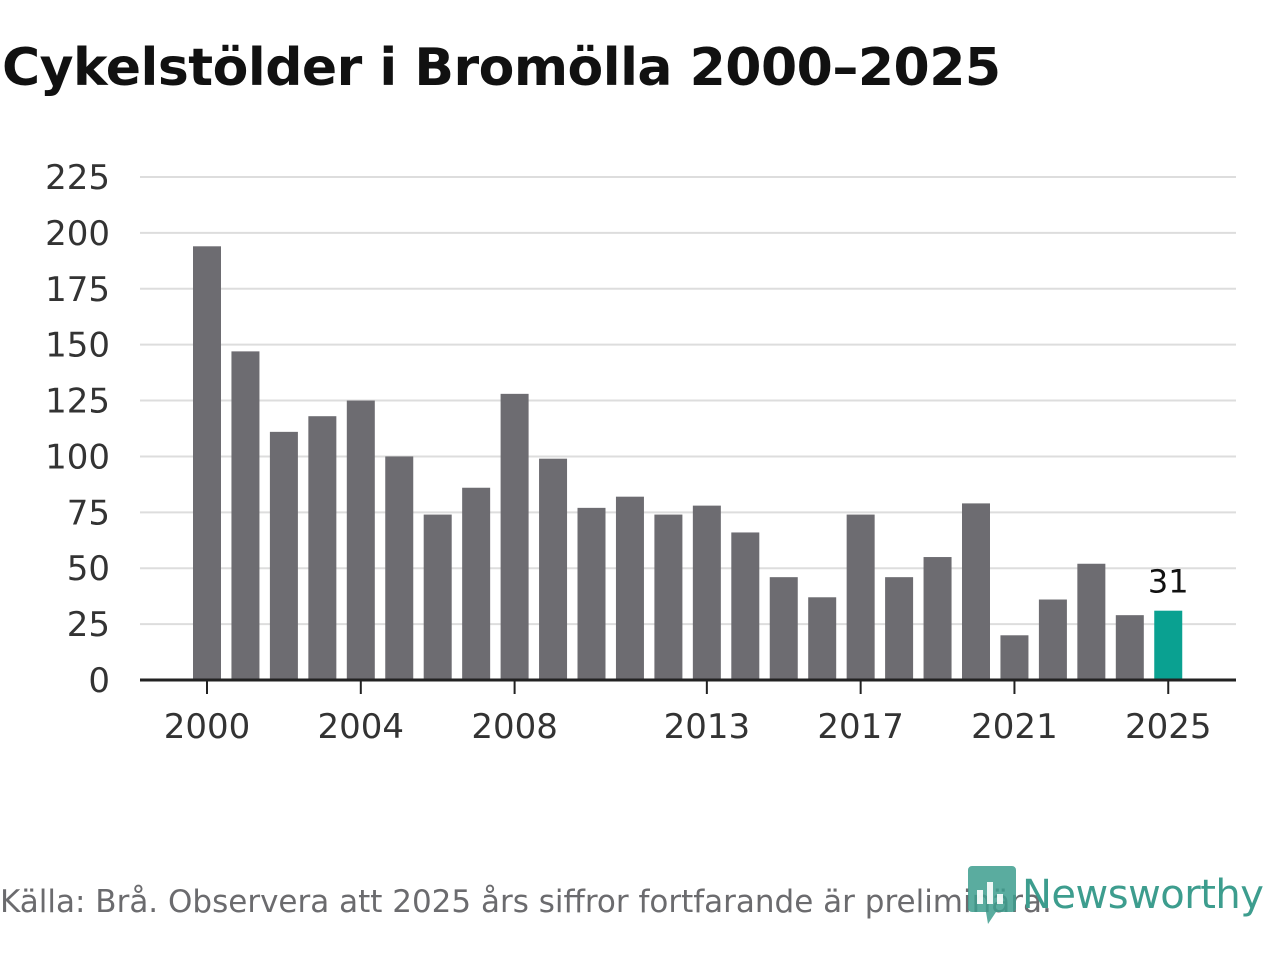 The height and width of the screenshot is (960, 1280). Describe the element at coordinates (1168, 645) in the screenshot. I see `bar-2025` at that location.